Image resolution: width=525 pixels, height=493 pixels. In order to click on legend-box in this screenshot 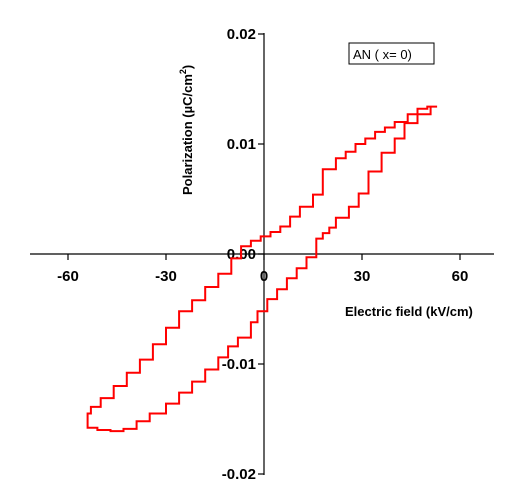, I will do `click(391, 53)`.